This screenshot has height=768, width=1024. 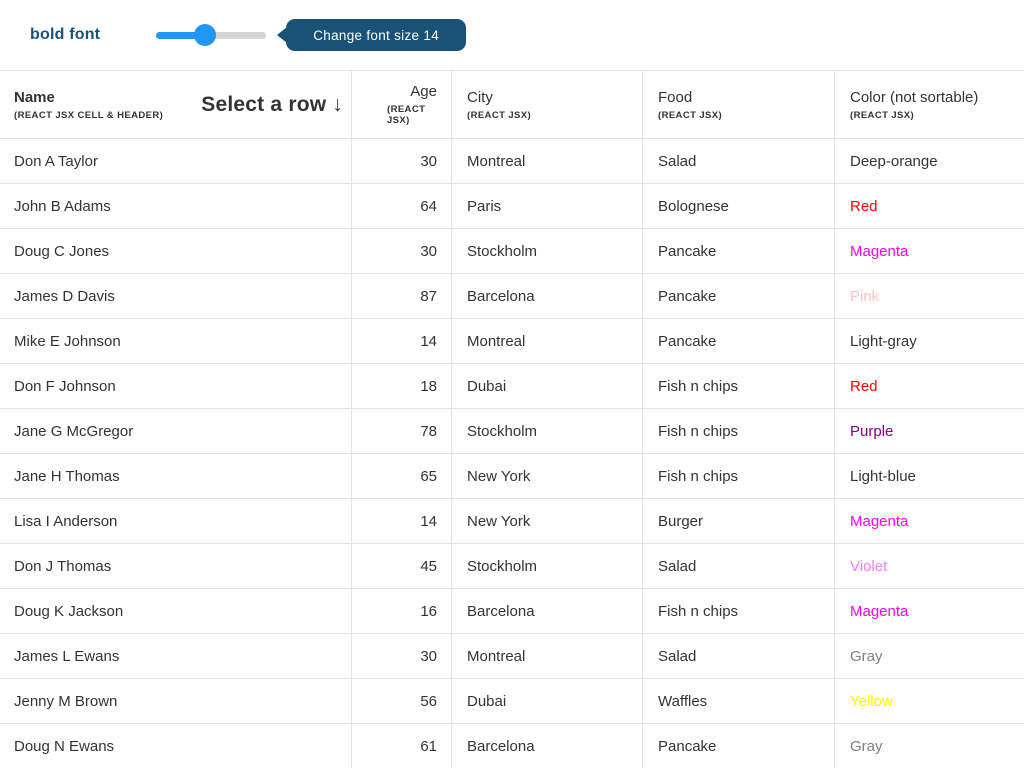 What do you see at coordinates (864, 206) in the screenshot?
I see `cell-color: Red` at bounding box center [864, 206].